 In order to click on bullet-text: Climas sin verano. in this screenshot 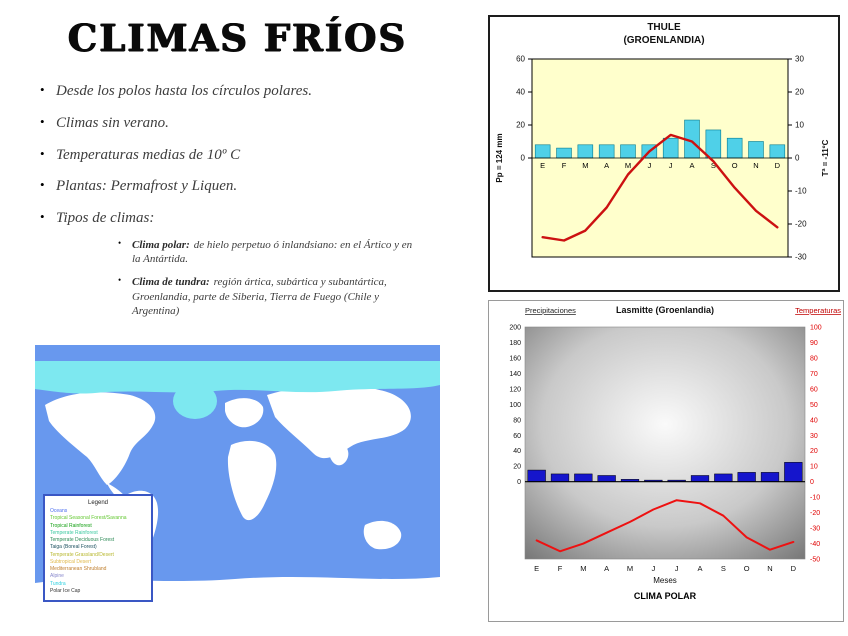, I will do `click(112, 122)`.